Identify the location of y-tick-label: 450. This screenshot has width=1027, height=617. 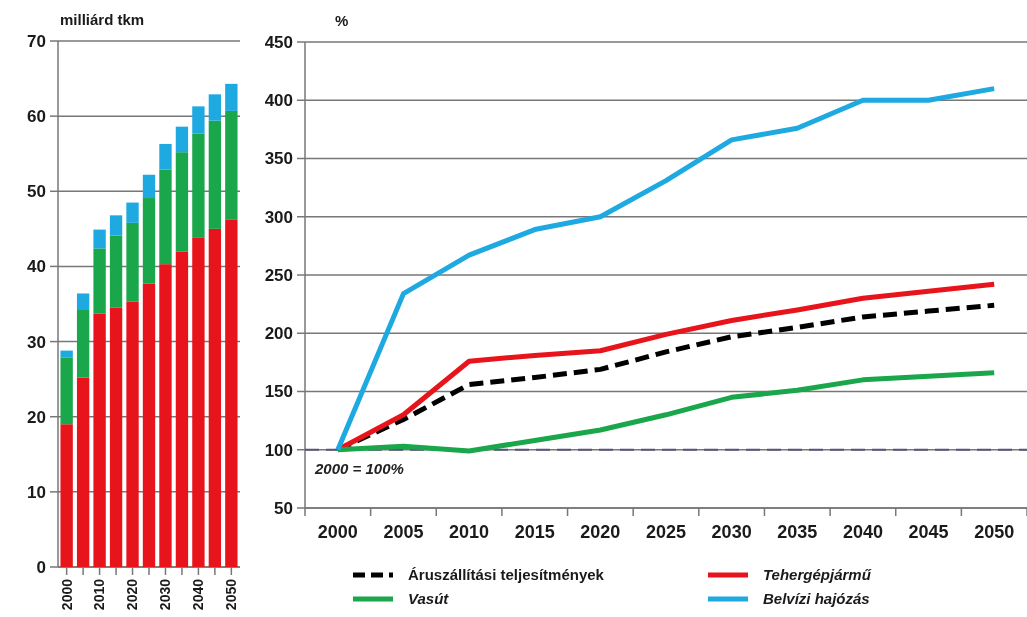
(278, 42).